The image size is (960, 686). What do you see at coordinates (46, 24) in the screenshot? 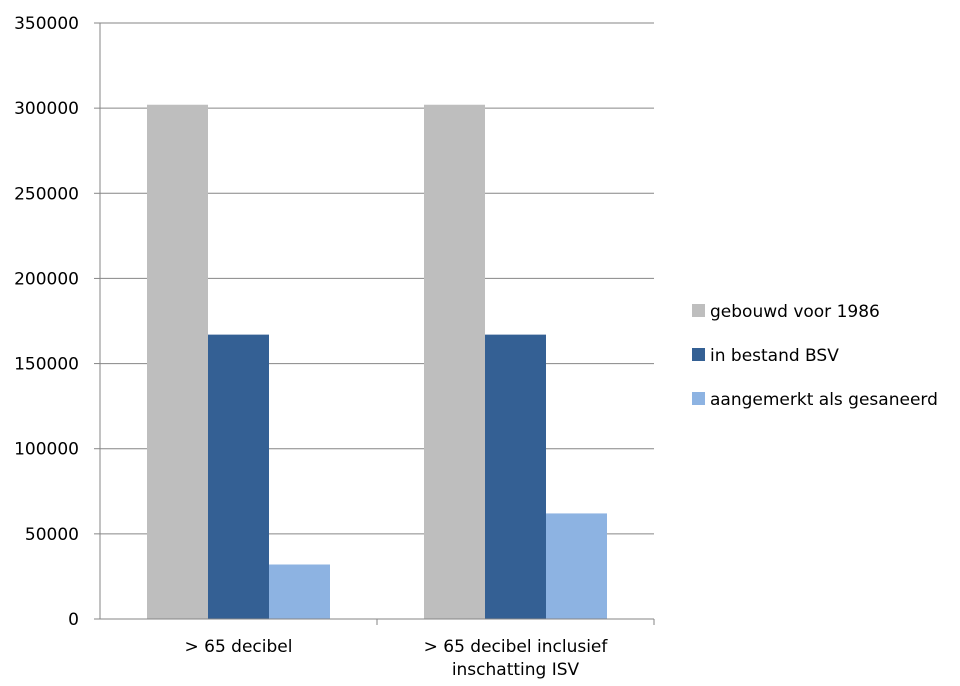
I see `y-tick-label: 350000` at bounding box center [46, 24].